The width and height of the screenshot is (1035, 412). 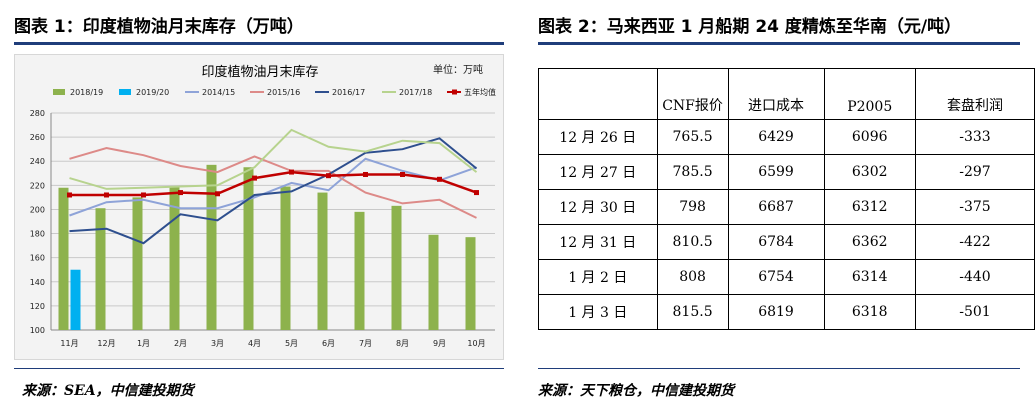 What do you see at coordinates (974, 277) in the screenshot?
I see `table-cell: -440` at bounding box center [974, 277].